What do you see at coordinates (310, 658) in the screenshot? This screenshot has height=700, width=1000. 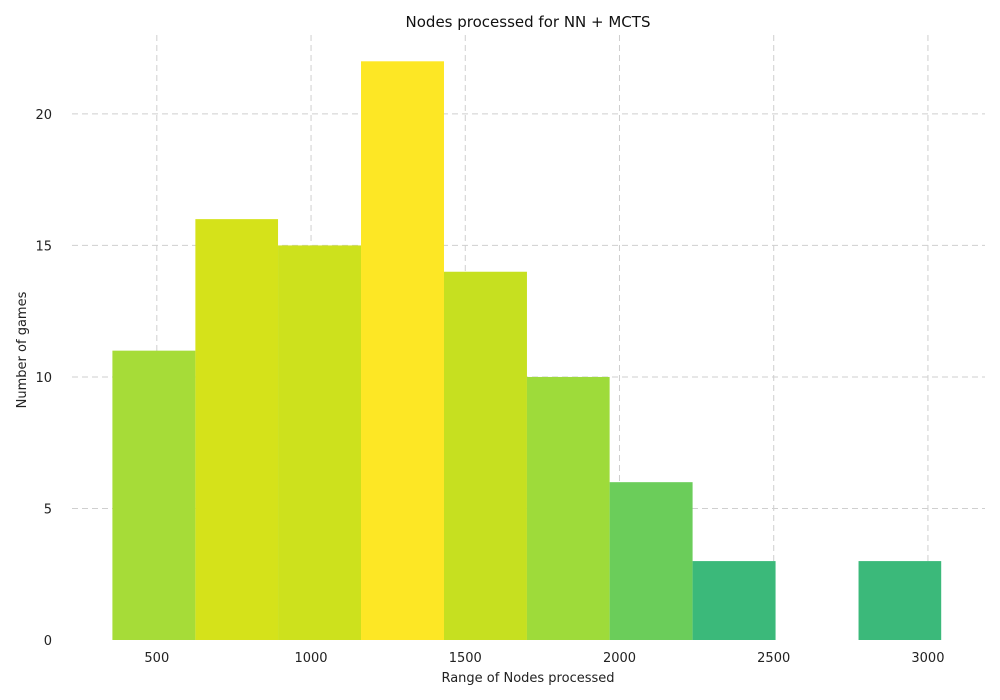 I see `x-tick-label: 1000` at bounding box center [310, 658].